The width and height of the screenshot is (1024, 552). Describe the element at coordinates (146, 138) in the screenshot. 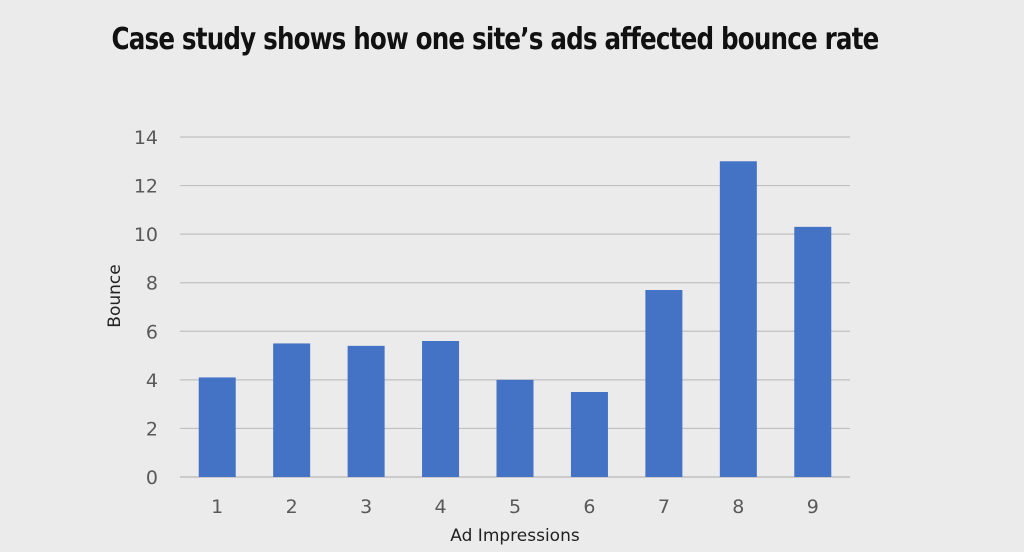

I see `y-tick-label: 14` at that location.